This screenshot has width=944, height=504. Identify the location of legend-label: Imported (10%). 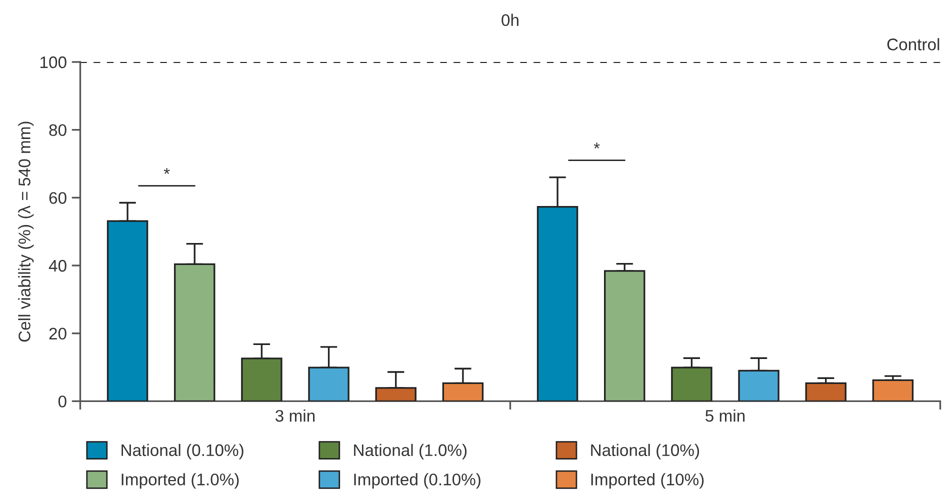
(647, 481).